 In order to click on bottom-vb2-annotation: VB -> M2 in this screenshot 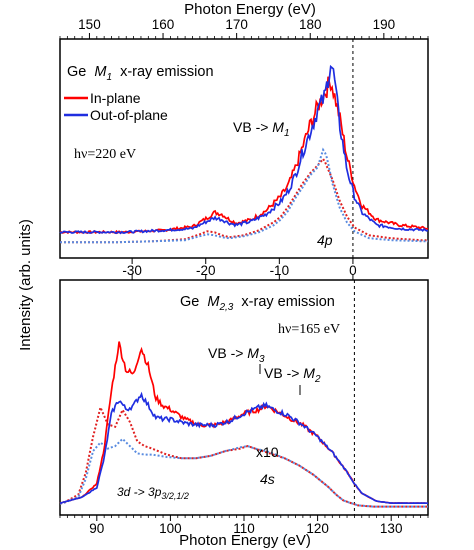, I will do `click(292, 375)`.